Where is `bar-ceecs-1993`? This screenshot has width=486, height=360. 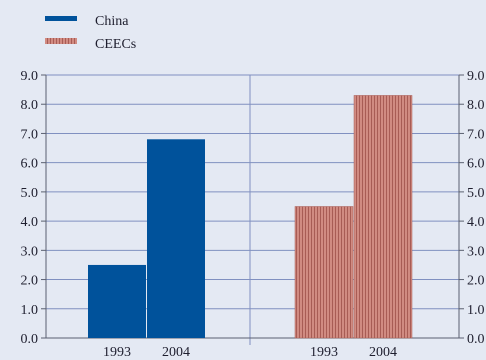 bar-ceecs-1993 is located at coordinates (324, 272).